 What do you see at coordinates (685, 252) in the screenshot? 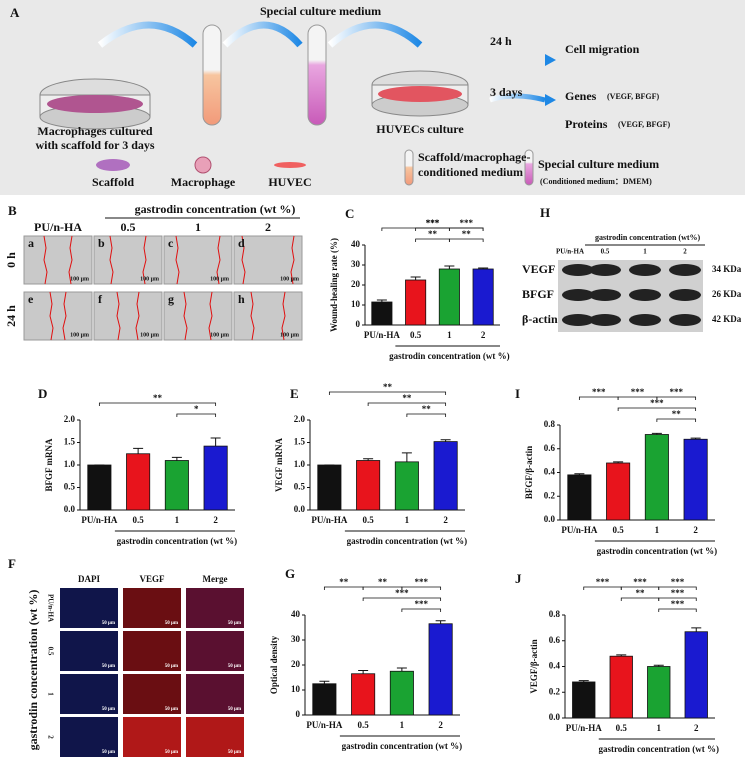
I see `lane-label: 2` at bounding box center [685, 252].